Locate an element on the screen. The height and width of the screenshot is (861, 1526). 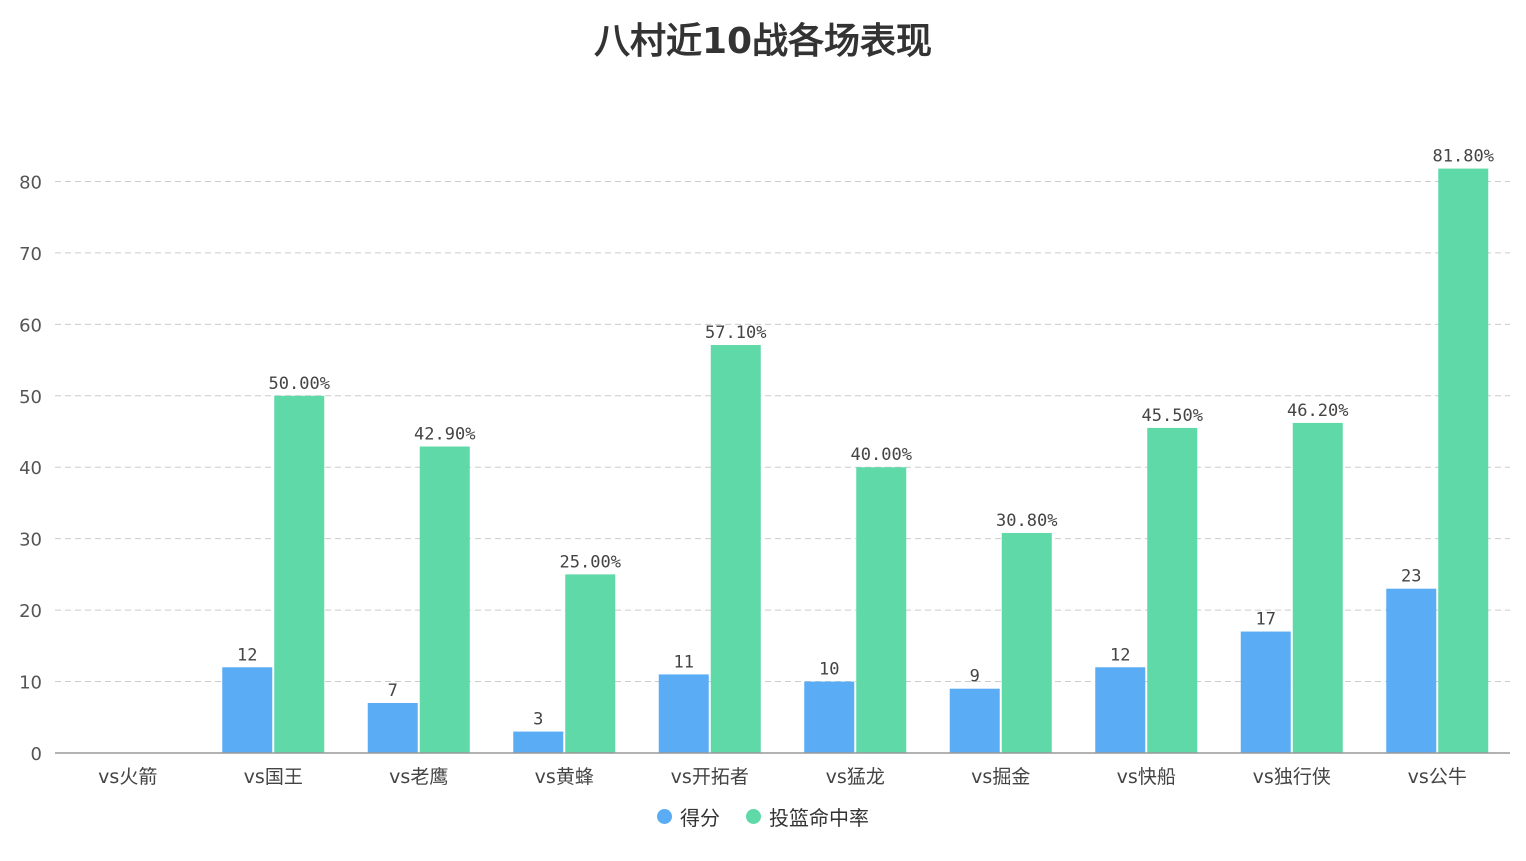
x-category-label: vs公牛 is located at coordinates (1437, 777).